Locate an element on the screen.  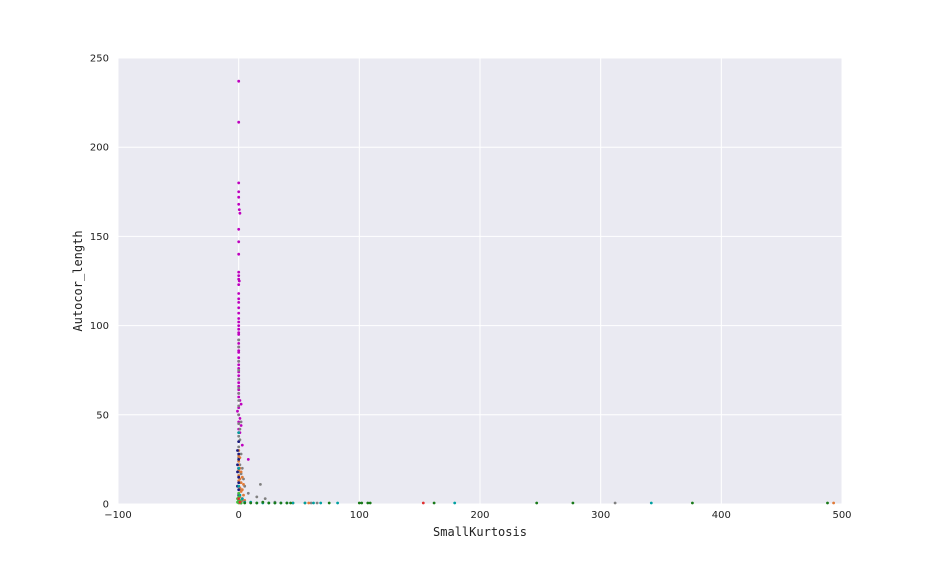
y-tick-label: 200 is located at coordinates (99, 148).